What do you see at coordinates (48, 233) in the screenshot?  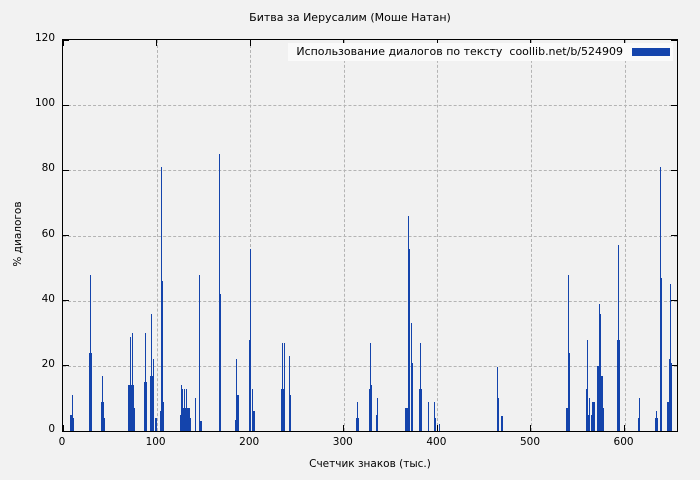 I see `y-tick-label: 60` at bounding box center [48, 233].